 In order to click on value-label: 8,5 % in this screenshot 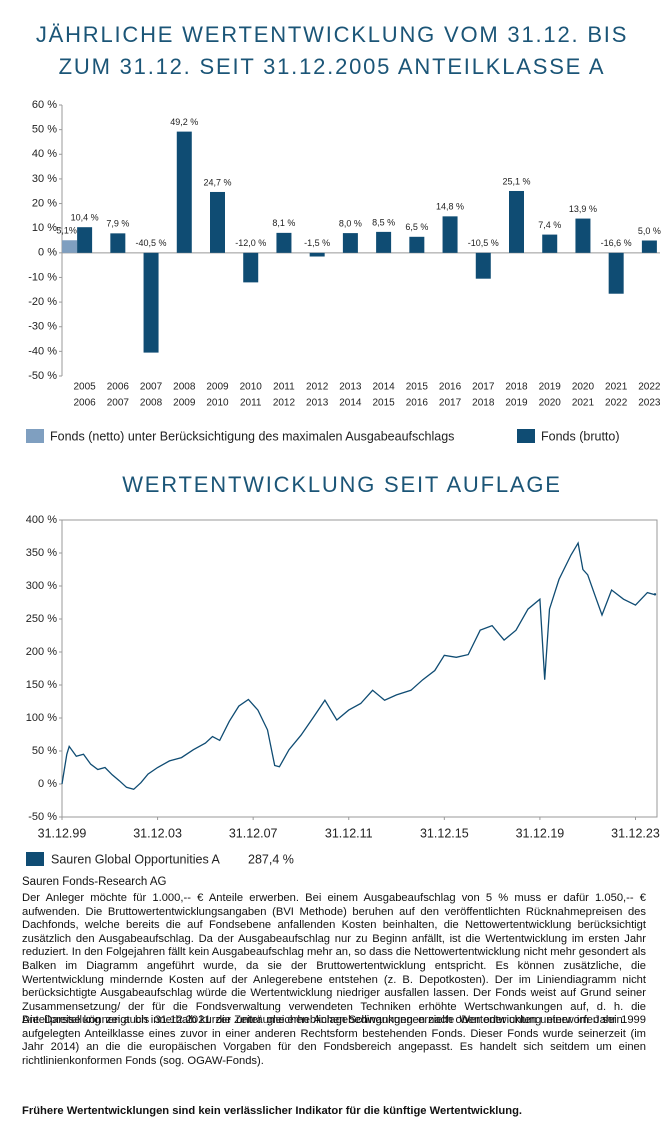, I will do `click(383, 222)`.